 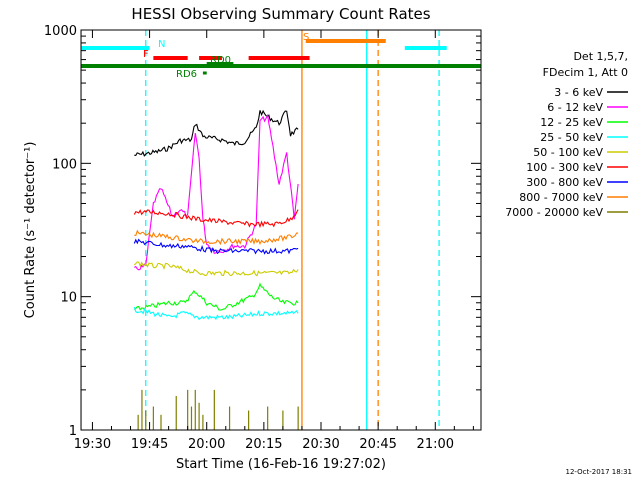 What do you see at coordinates (280, 14) in the screenshot?
I see `chart-title: HESSI Observing Summary Count Rates` at bounding box center [280, 14].